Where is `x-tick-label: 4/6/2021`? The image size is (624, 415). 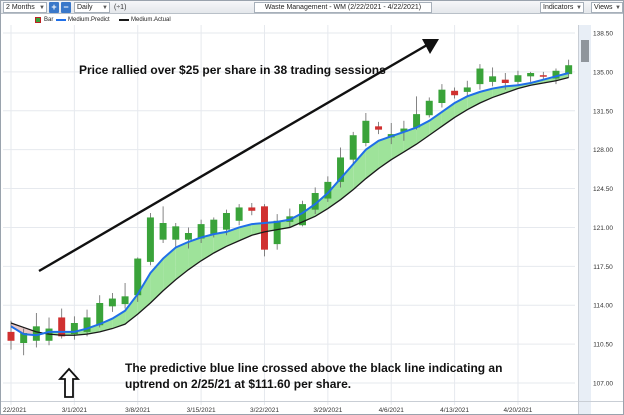
x-tick-label: 4/6/2021 is located at coordinates (392, 410).